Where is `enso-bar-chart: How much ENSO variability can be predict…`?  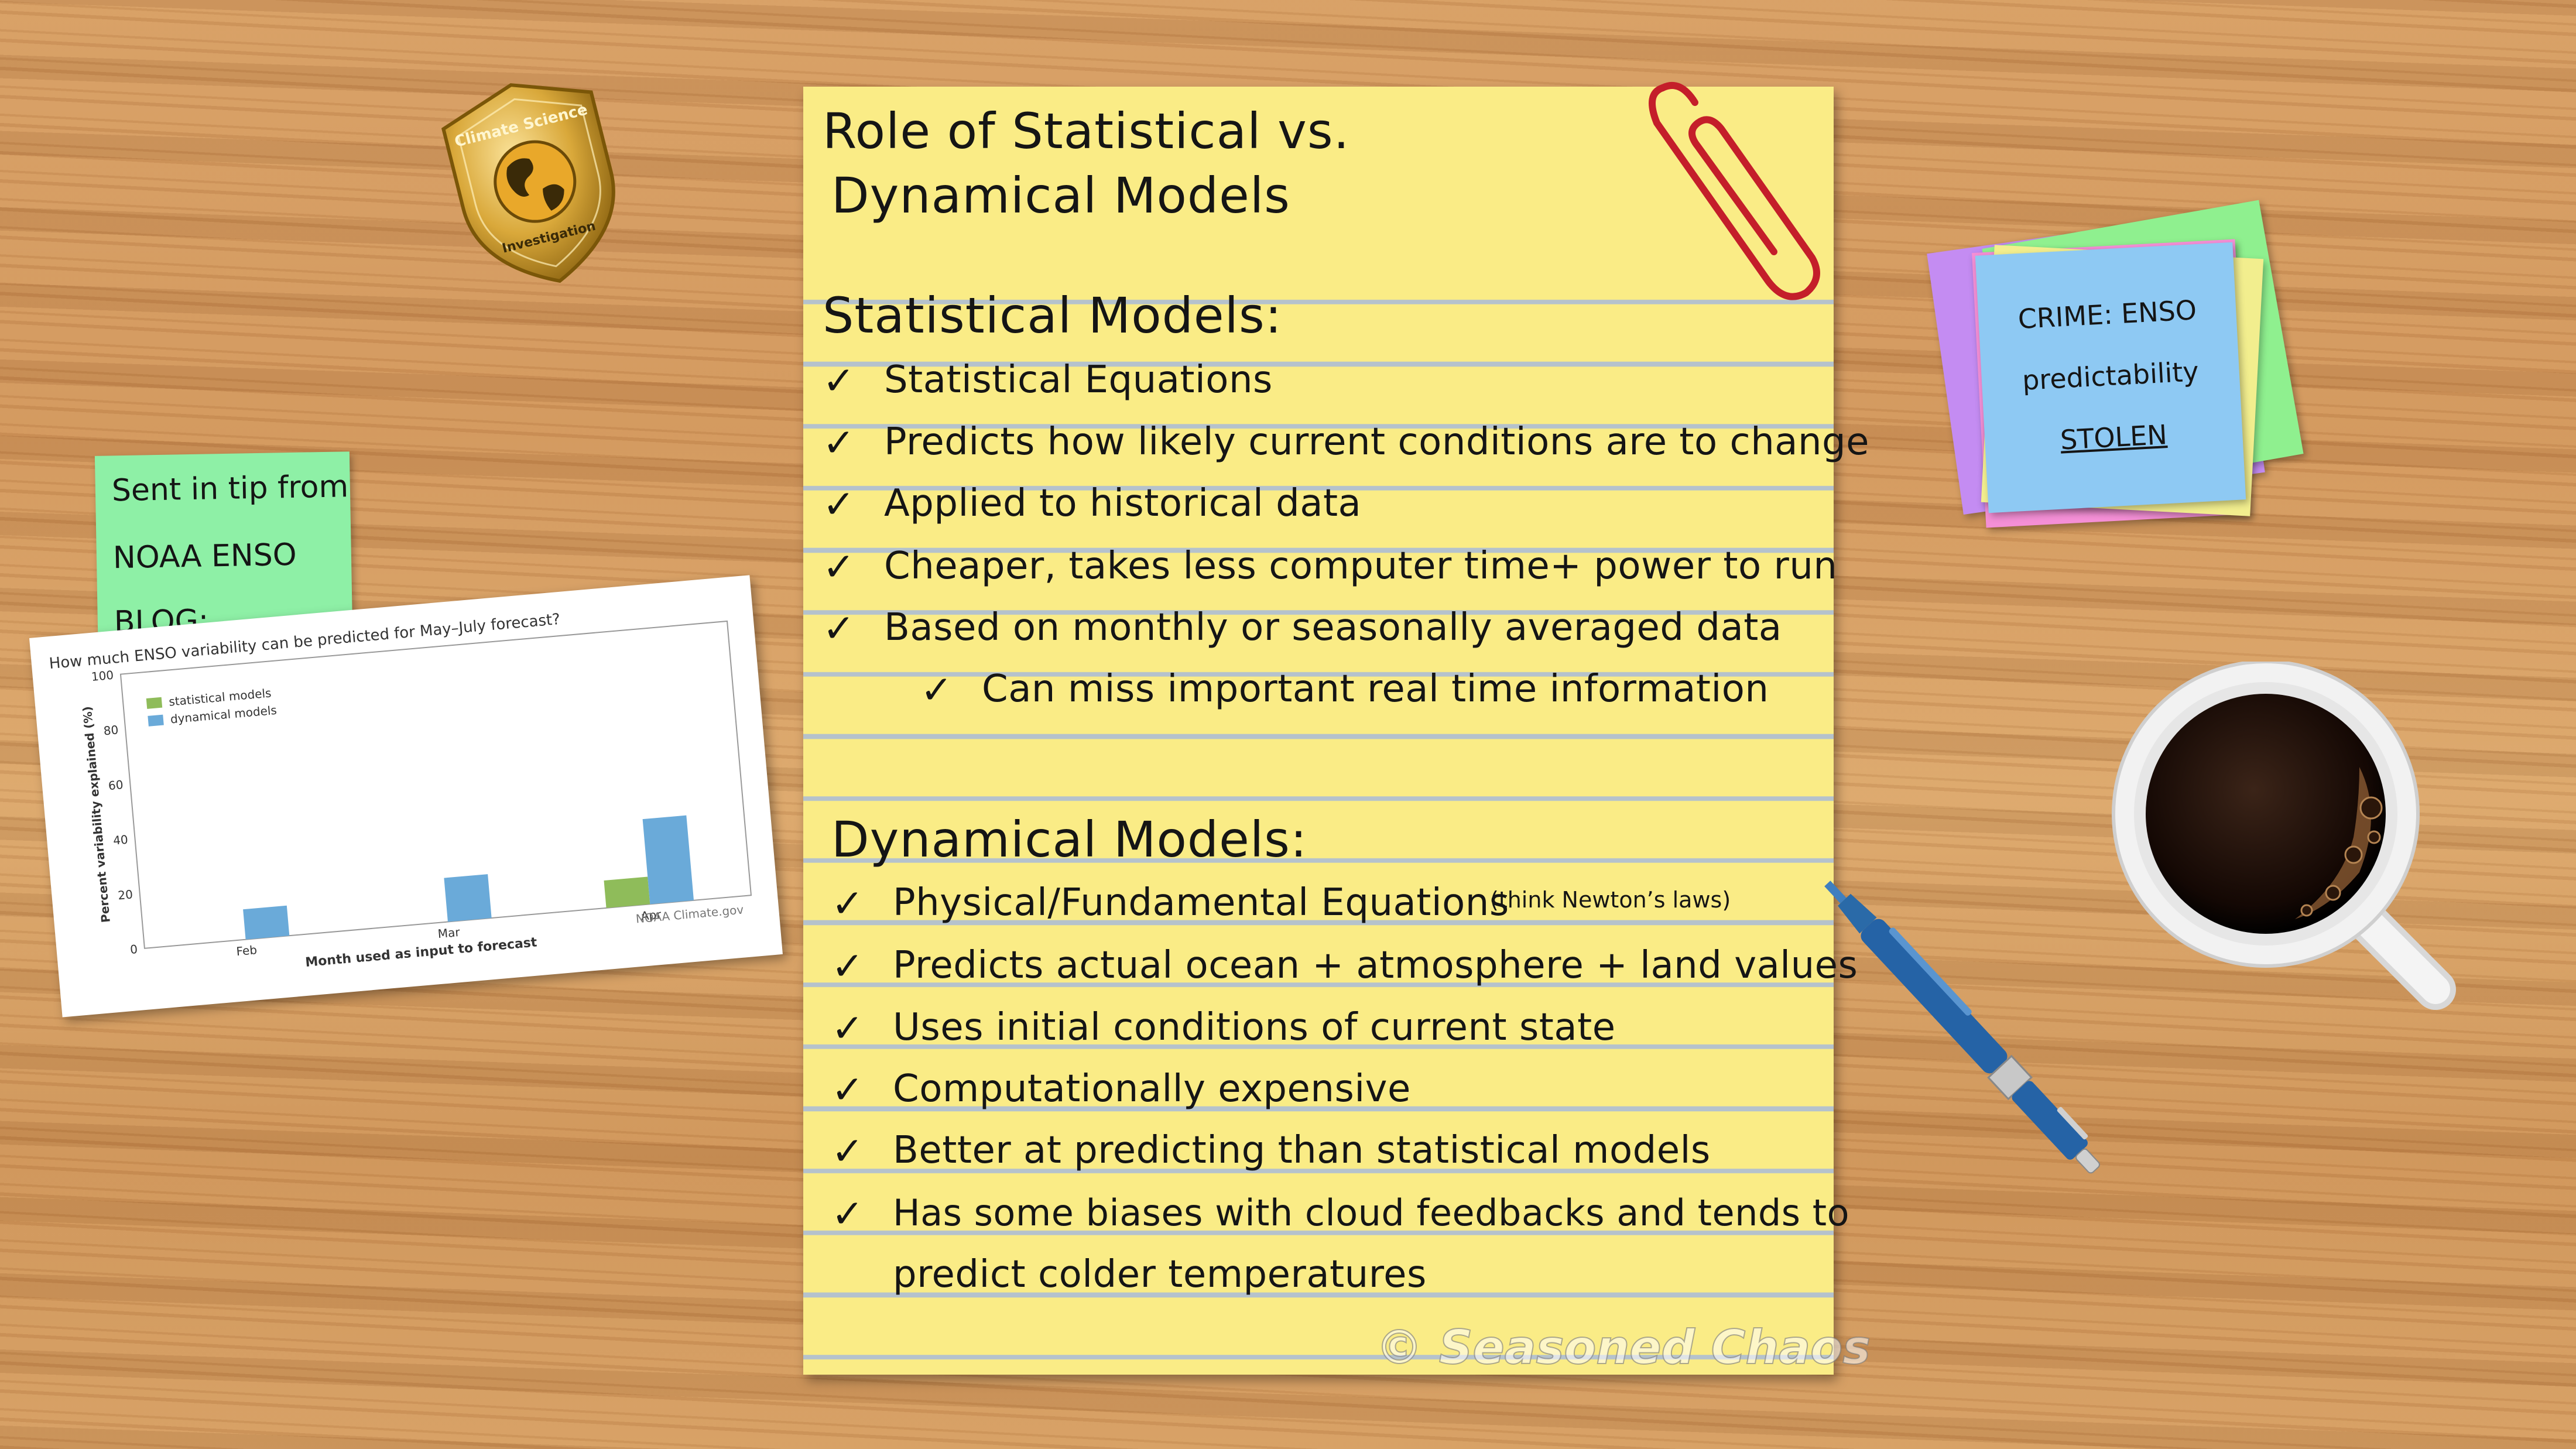 enso-bar-chart: How much ENSO variability can be predict… is located at coordinates (400, 790).